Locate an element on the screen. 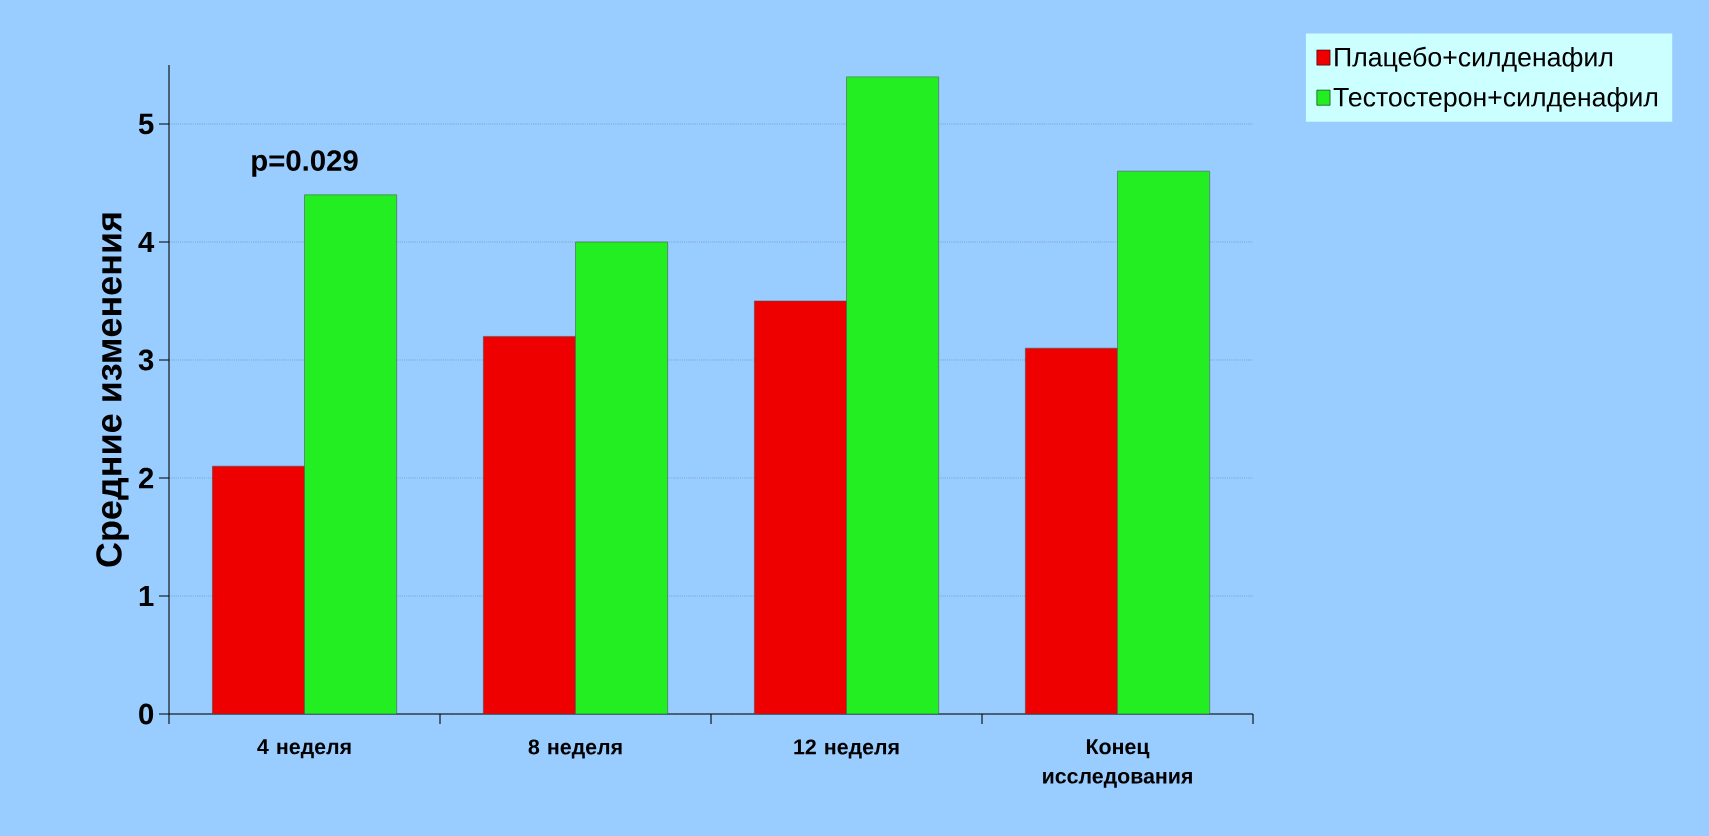  x-tick-label: 12 неделя is located at coordinates (846, 749).